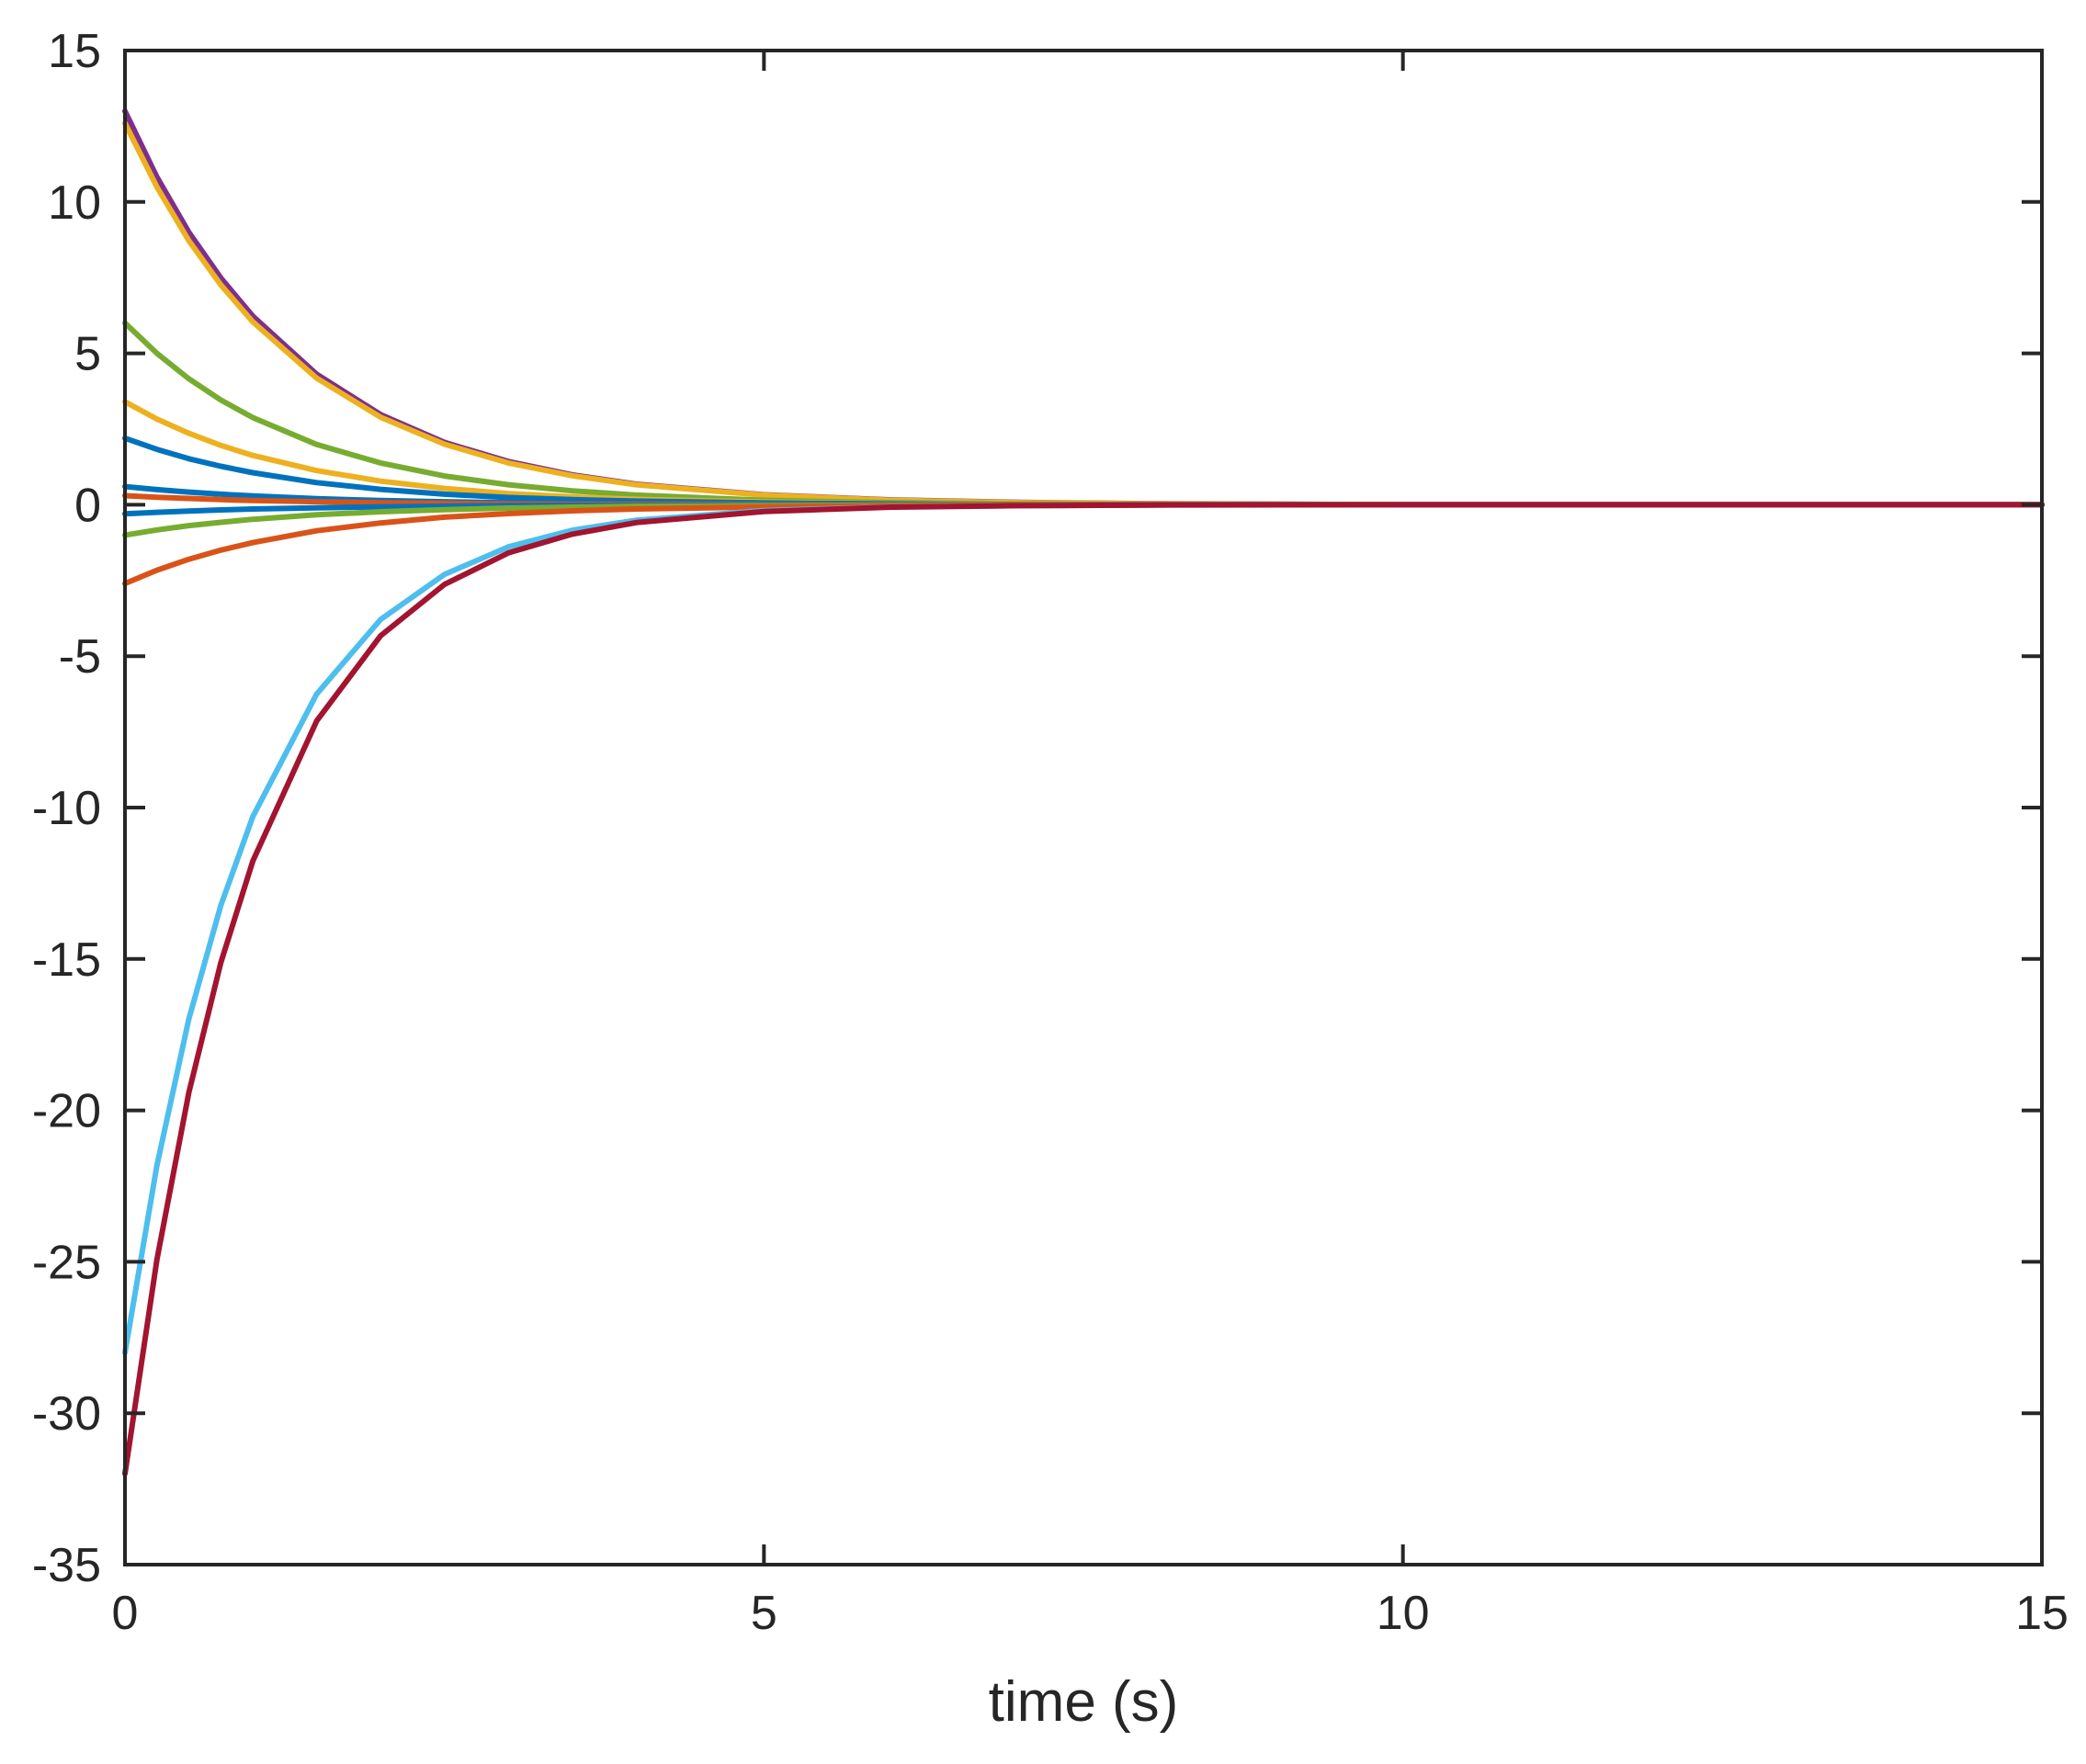 This screenshot has height=1764, width=2086. Describe the element at coordinates (66, 960) in the screenshot. I see `y-tick-label: -15` at that location.